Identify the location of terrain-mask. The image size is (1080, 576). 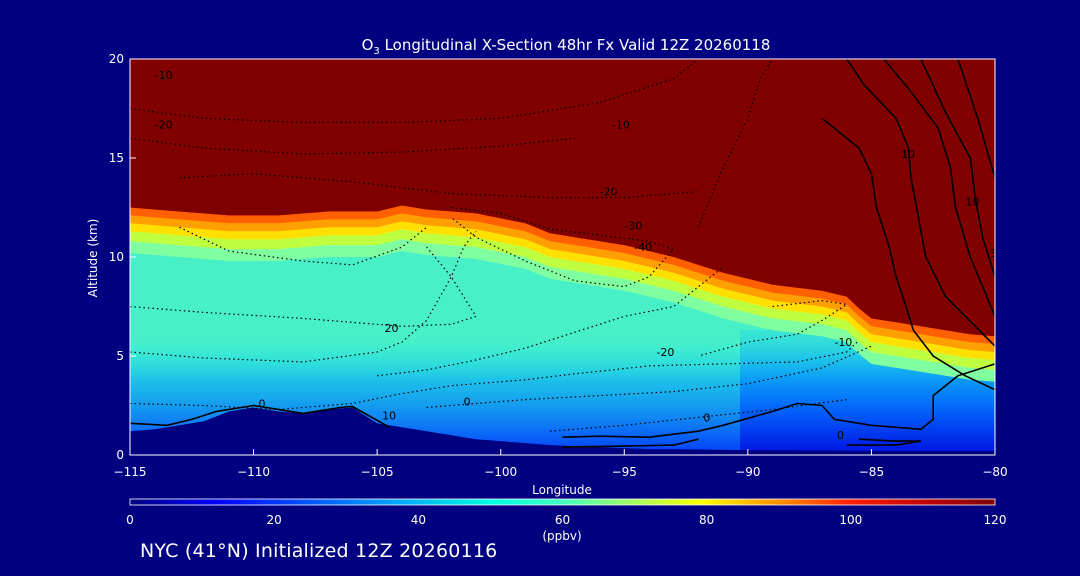
(562, 431).